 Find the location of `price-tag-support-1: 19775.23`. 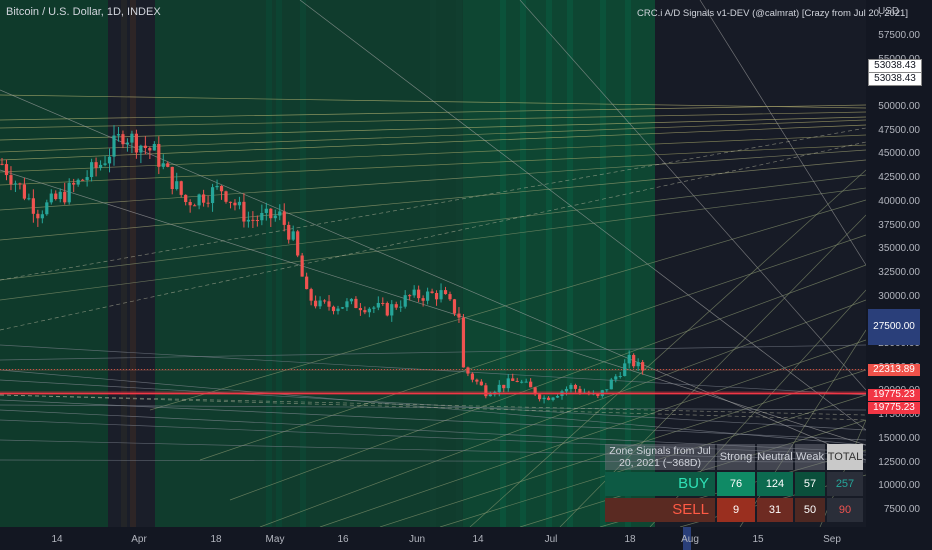

price-tag-support-1: 19775.23 is located at coordinates (894, 395).